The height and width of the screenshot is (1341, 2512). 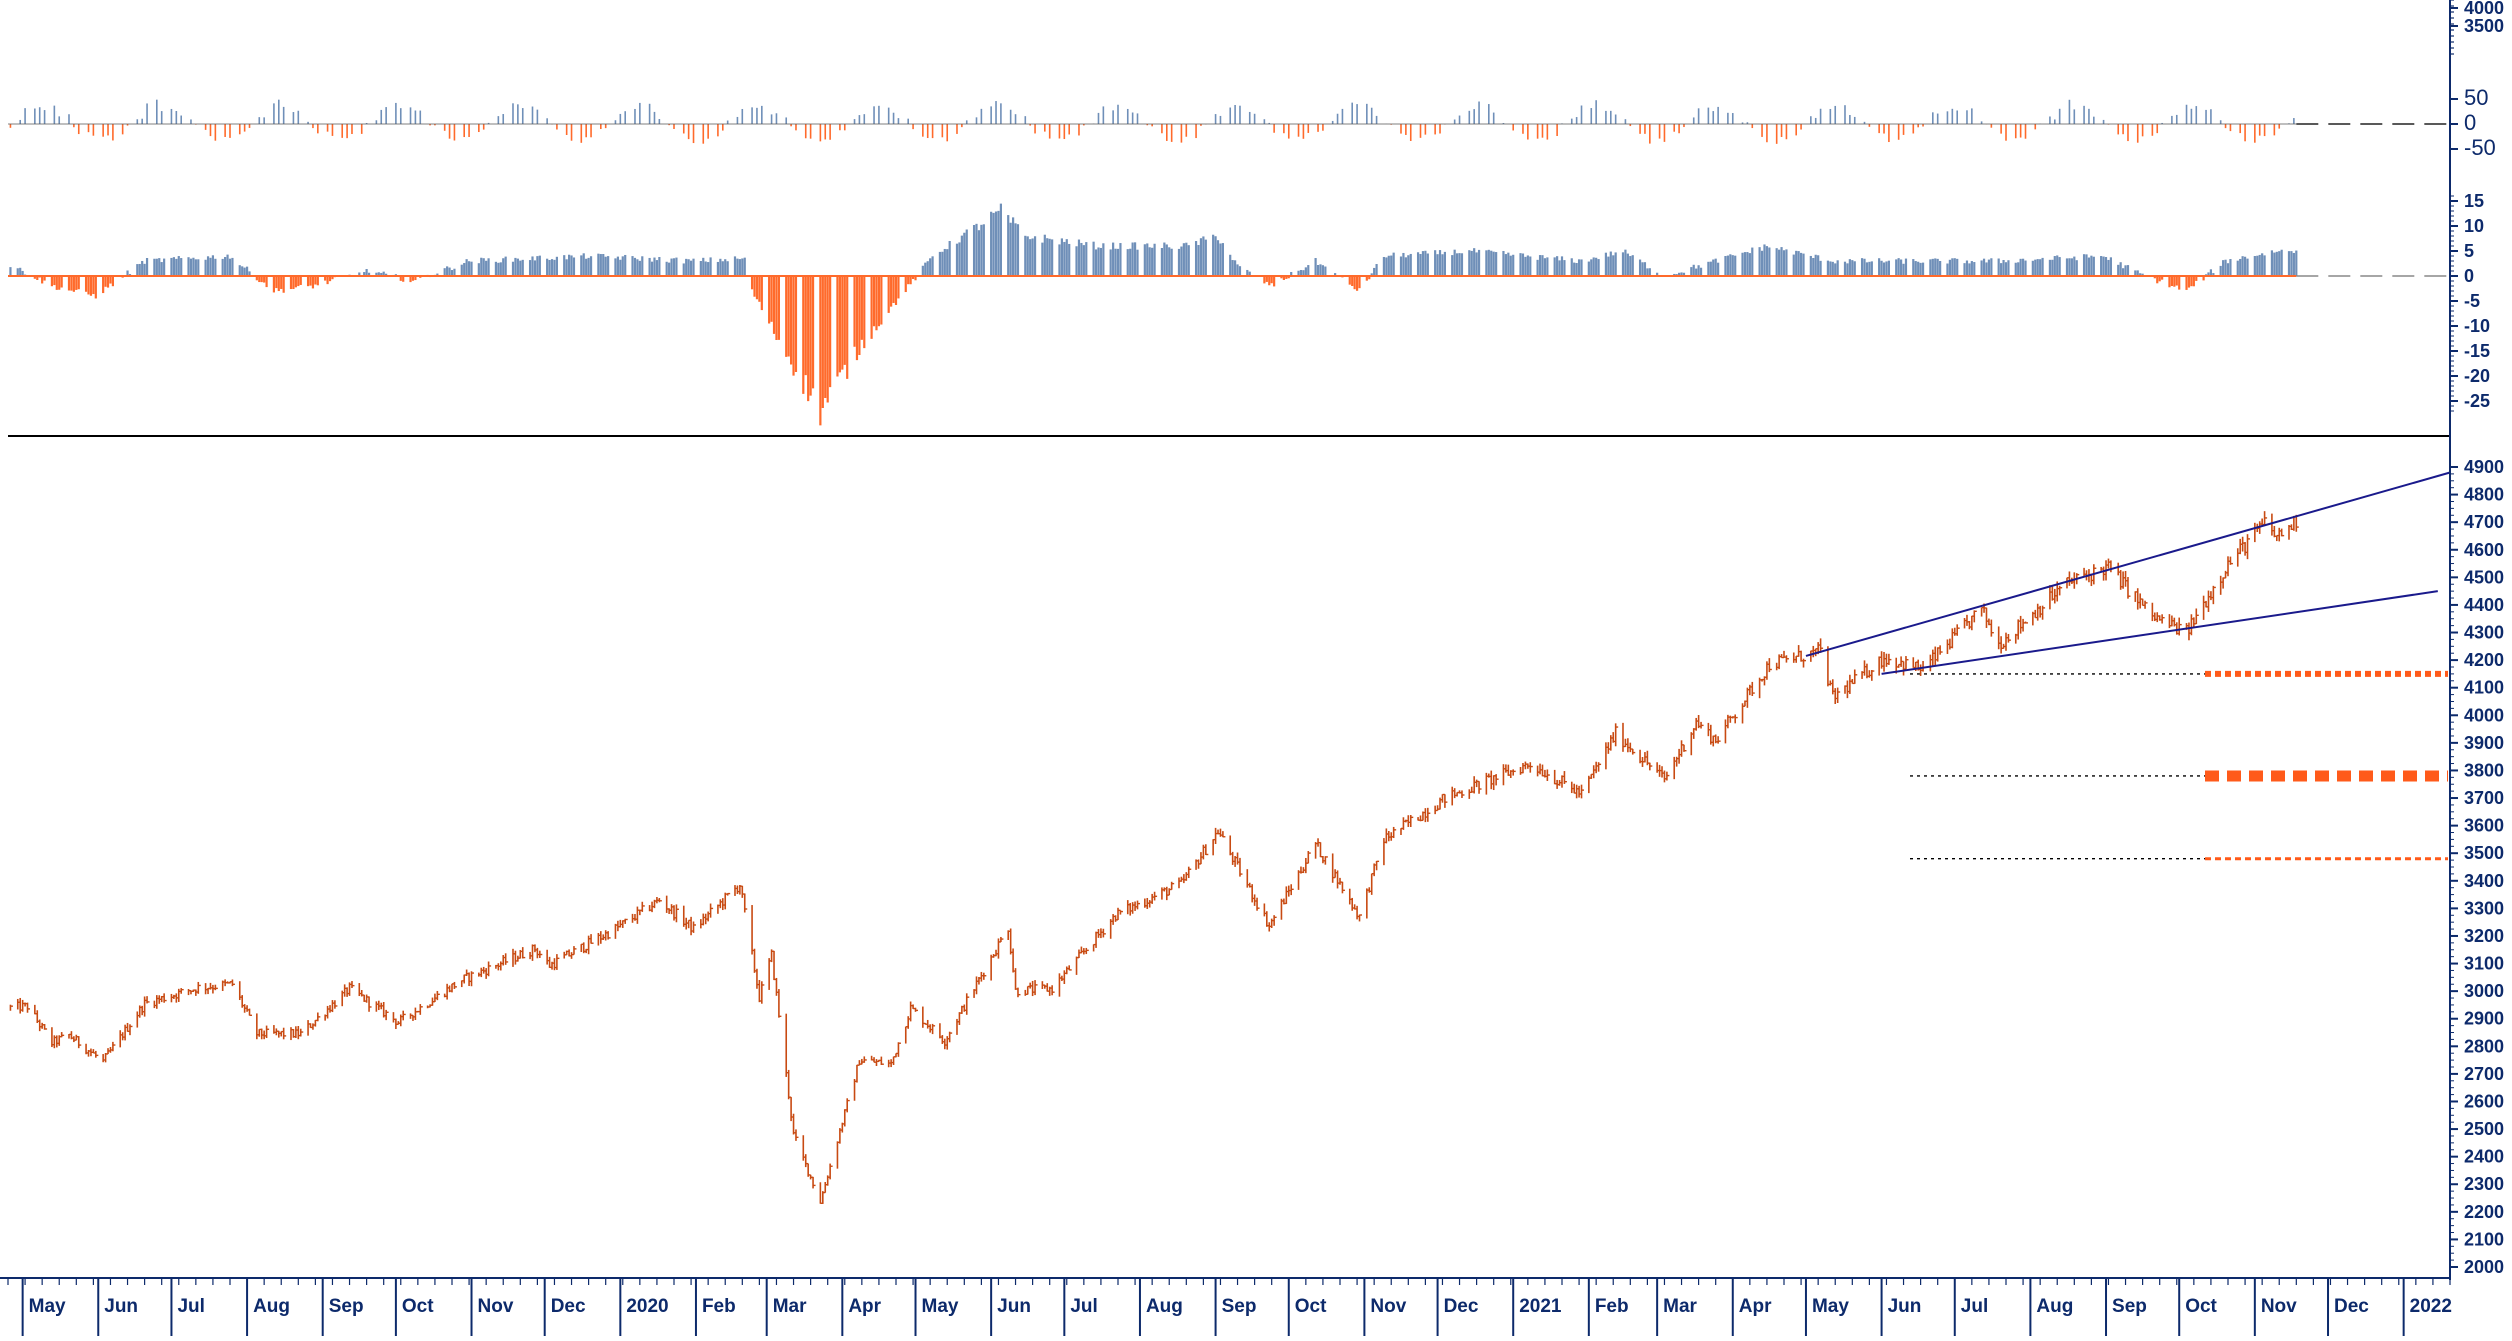 I want to click on x-tick-label: 2022, so click(x=2431, y=1306).